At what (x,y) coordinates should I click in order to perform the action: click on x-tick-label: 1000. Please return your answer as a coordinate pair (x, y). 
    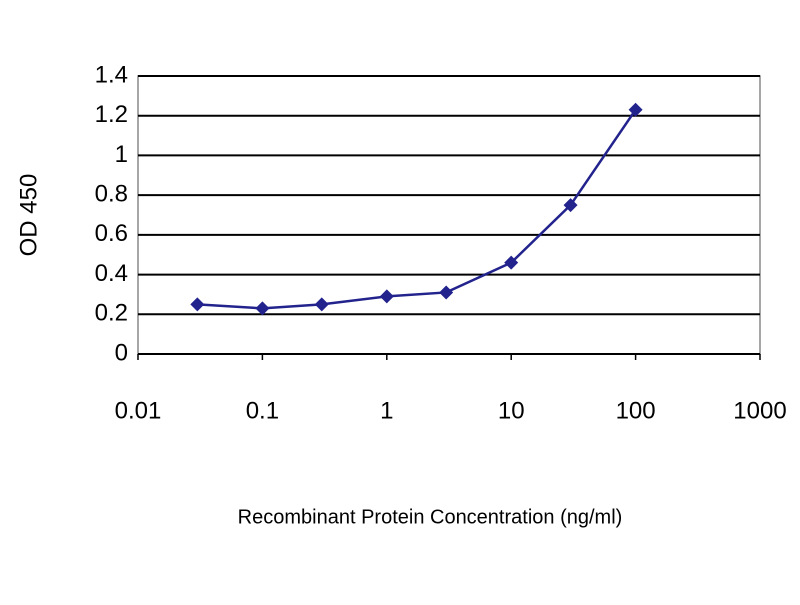
    Looking at the image, I should click on (759, 410).